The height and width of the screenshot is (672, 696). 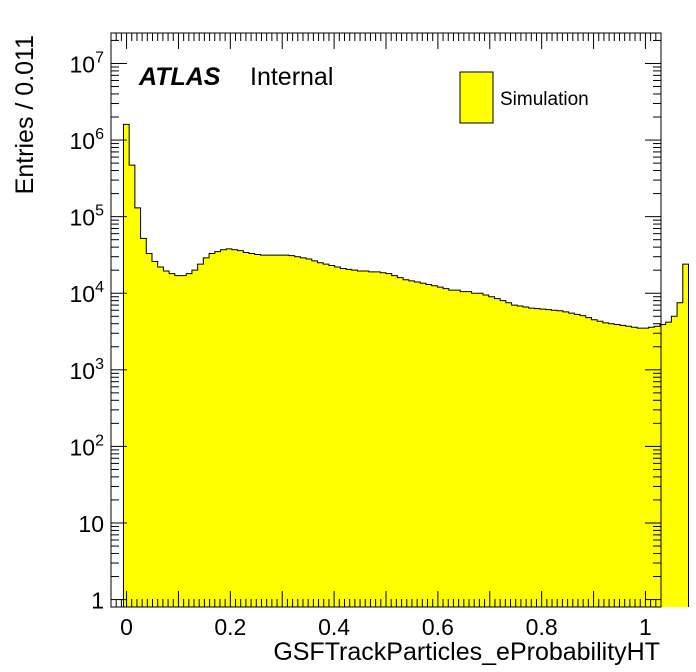 What do you see at coordinates (179, 77) in the screenshot?
I see `atlas-label: ATLAS` at bounding box center [179, 77].